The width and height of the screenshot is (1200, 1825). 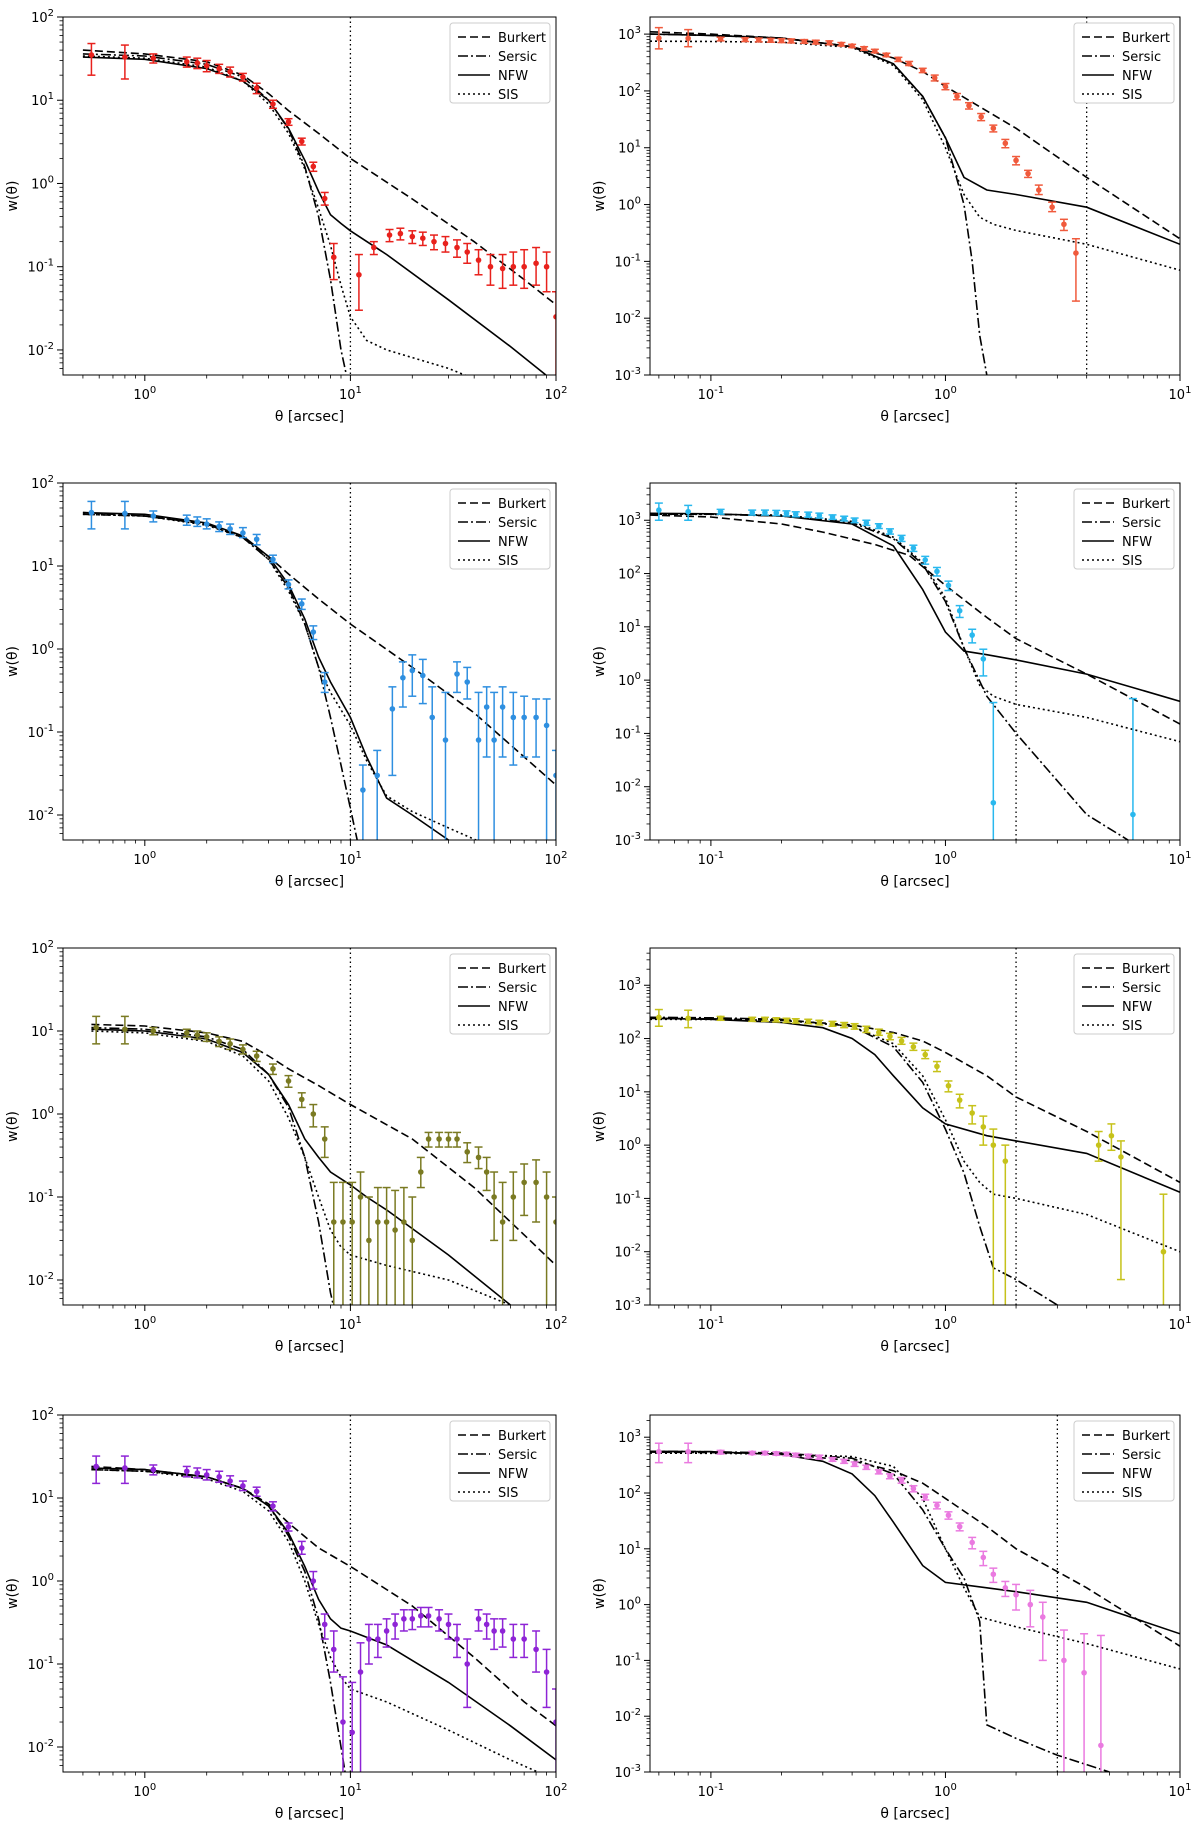 I want to click on x-tick-label: 10⁻¹, so click(x=711, y=1791).